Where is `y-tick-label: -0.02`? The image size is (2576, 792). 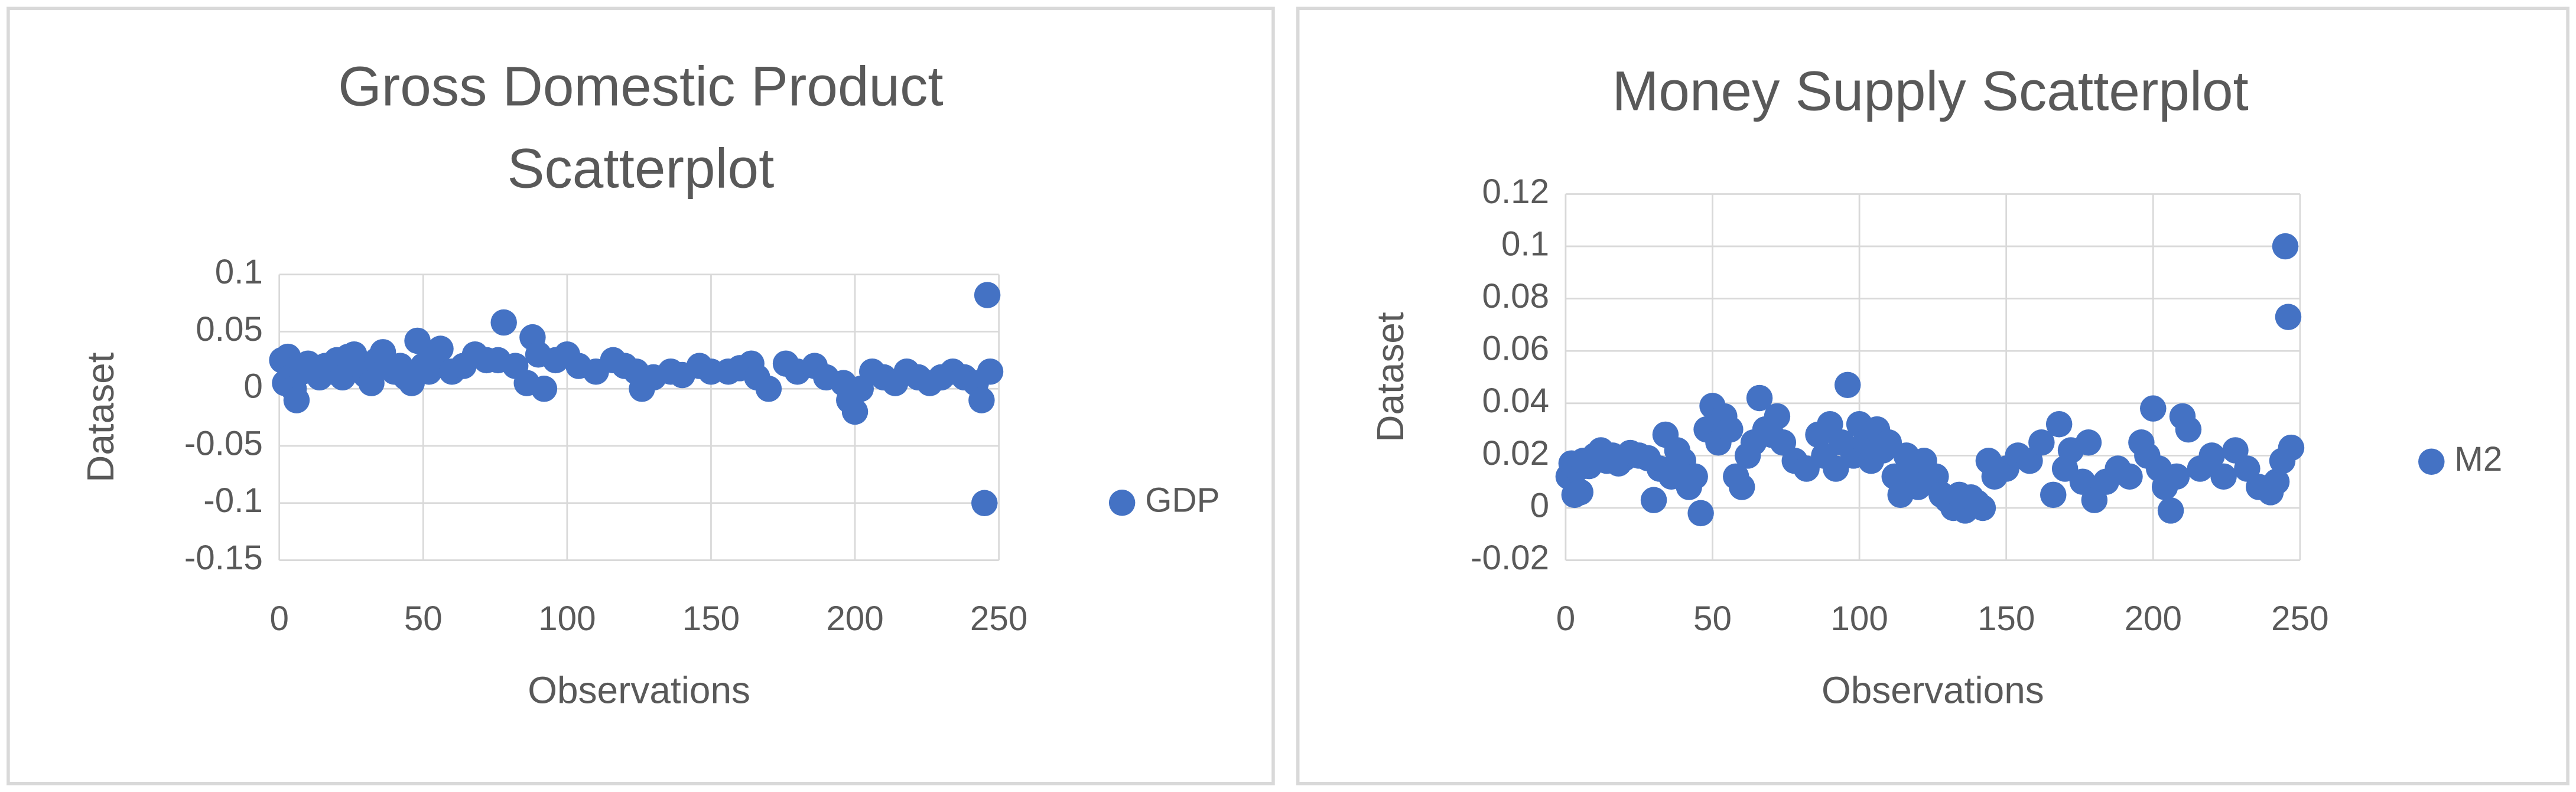
y-tick-label: -0.02 is located at coordinates (1510, 558).